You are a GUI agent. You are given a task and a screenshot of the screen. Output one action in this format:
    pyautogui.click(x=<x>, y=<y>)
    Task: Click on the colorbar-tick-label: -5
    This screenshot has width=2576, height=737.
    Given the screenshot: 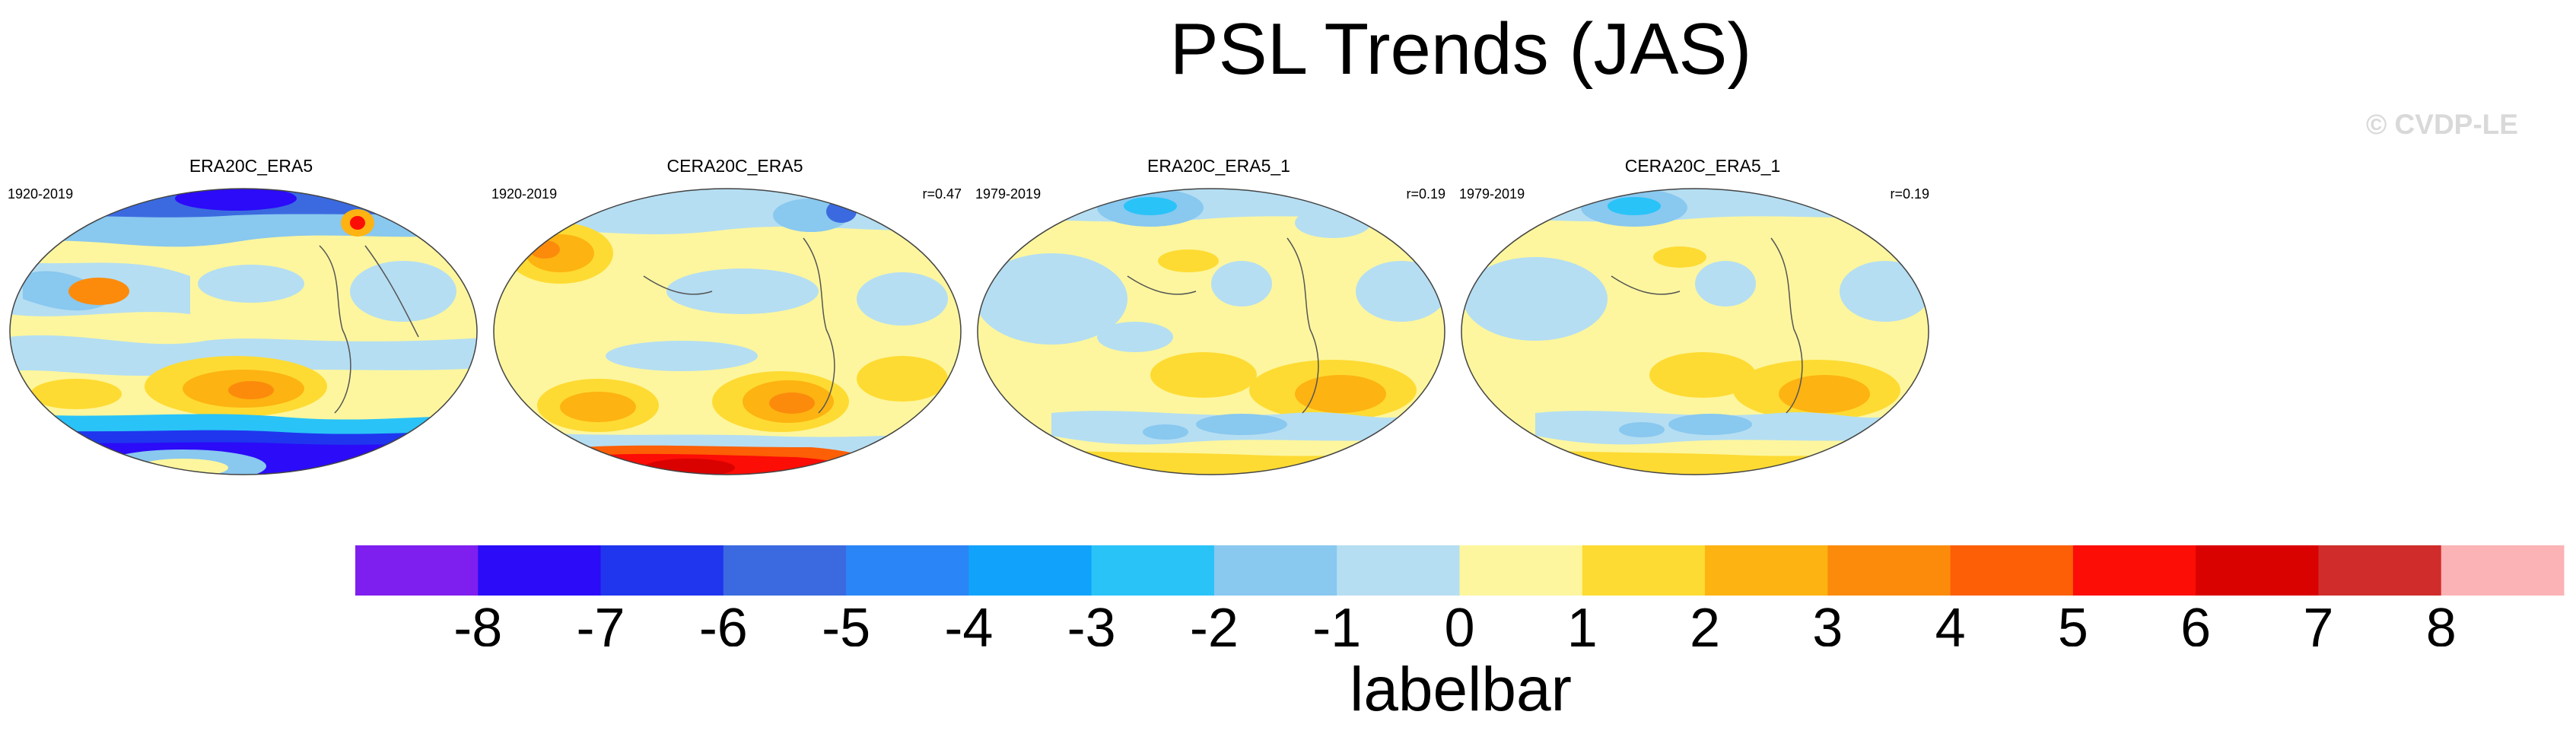 What is the action you would take?
    pyautogui.click(x=846, y=622)
    